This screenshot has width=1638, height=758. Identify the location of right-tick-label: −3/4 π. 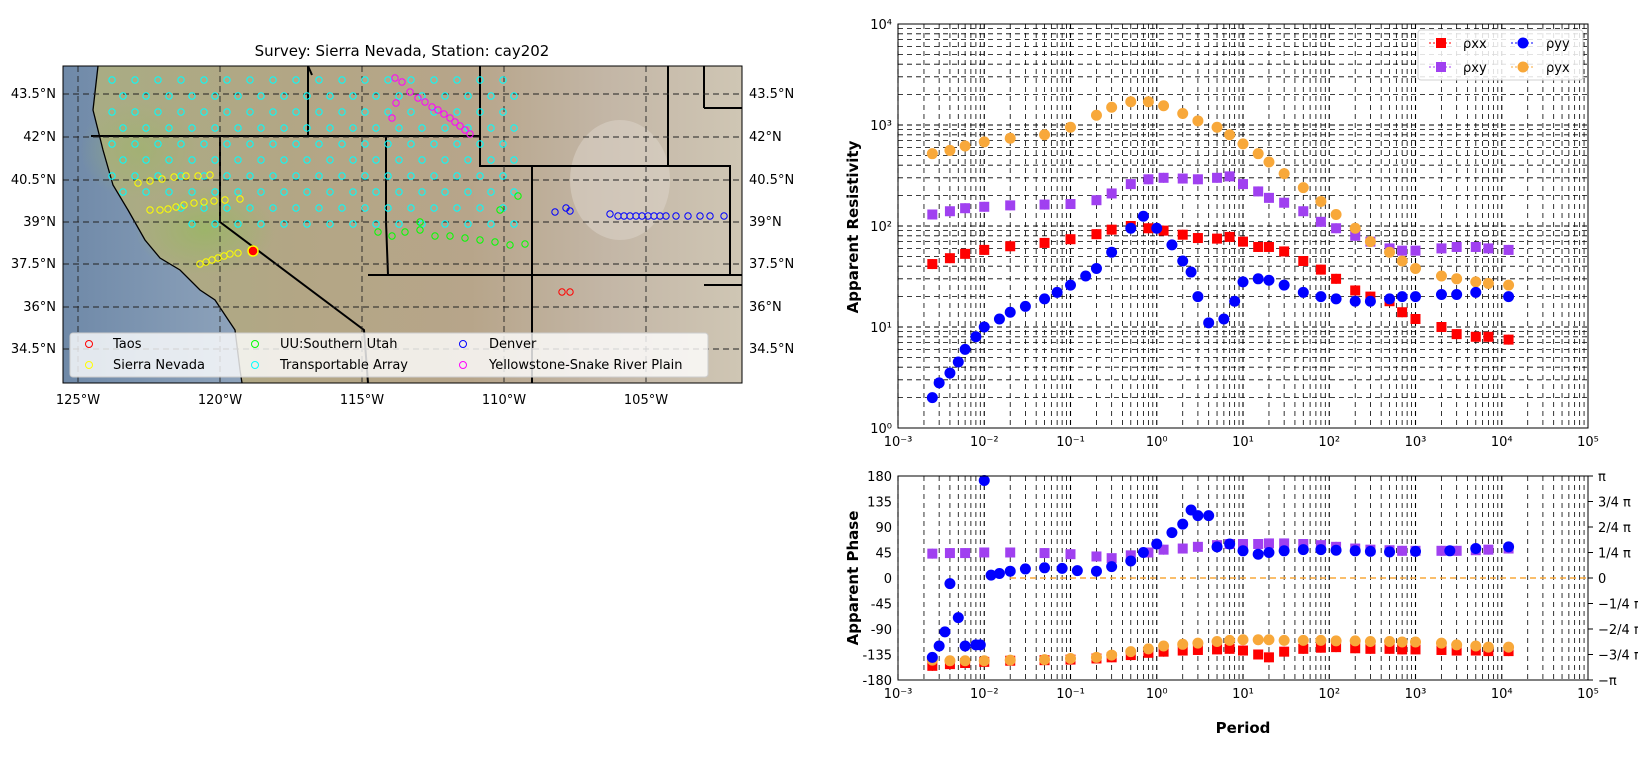
(1618, 656).